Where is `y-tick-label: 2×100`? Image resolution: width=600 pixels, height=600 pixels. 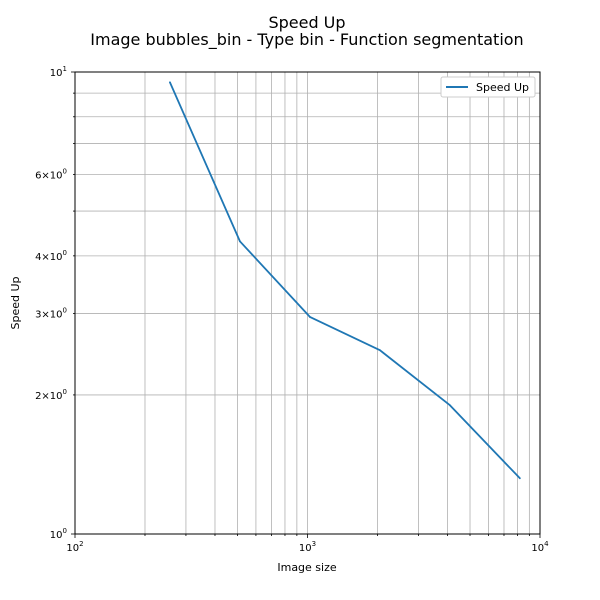 y-tick-label: 2×100 is located at coordinates (51, 395).